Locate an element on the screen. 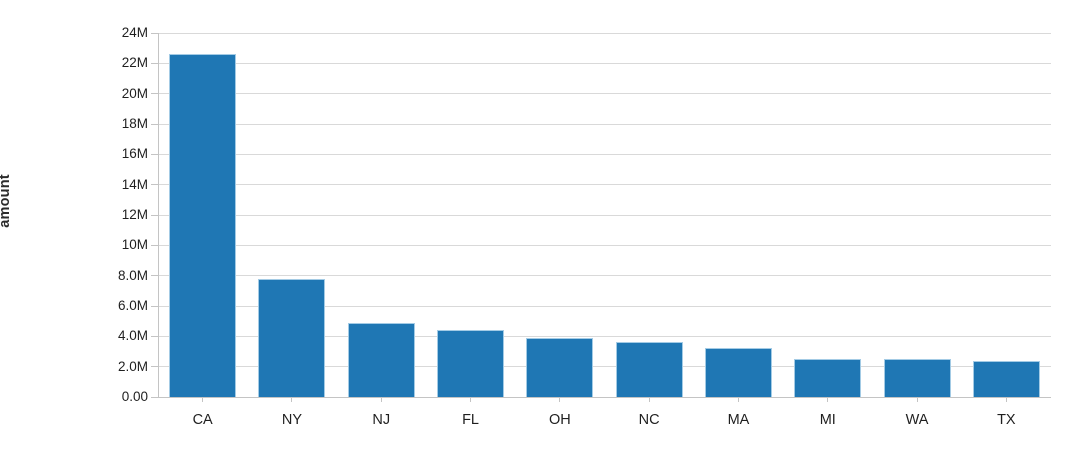 This screenshot has width=1080, height=450. bar-ny is located at coordinates (291, 338).